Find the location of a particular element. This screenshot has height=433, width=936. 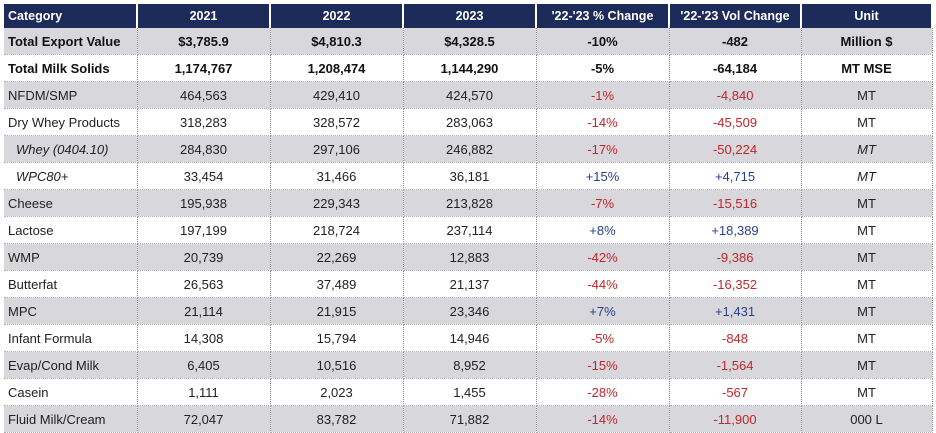

vol-change-cell: -848 is located at coordinates (735, 338).